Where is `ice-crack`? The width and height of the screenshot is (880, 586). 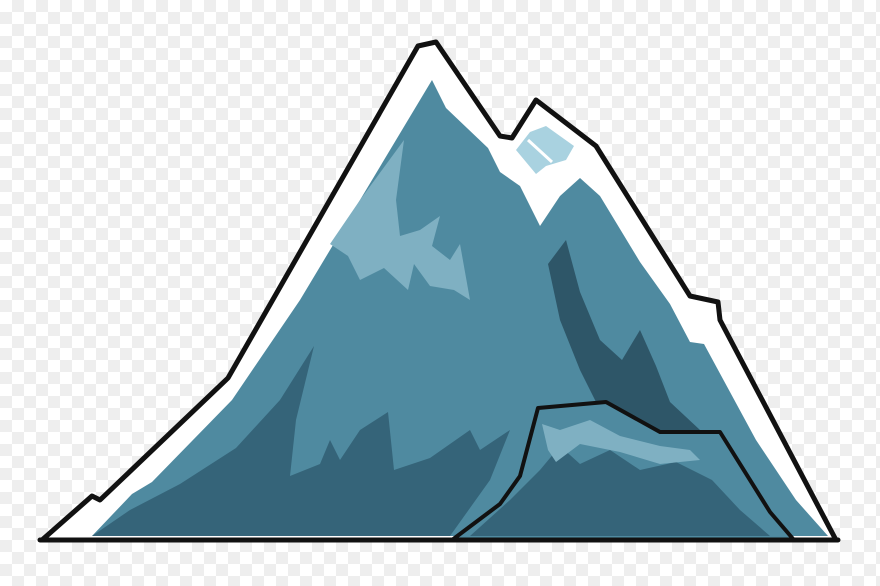 ice-crack is located at coordinates (540, 151).